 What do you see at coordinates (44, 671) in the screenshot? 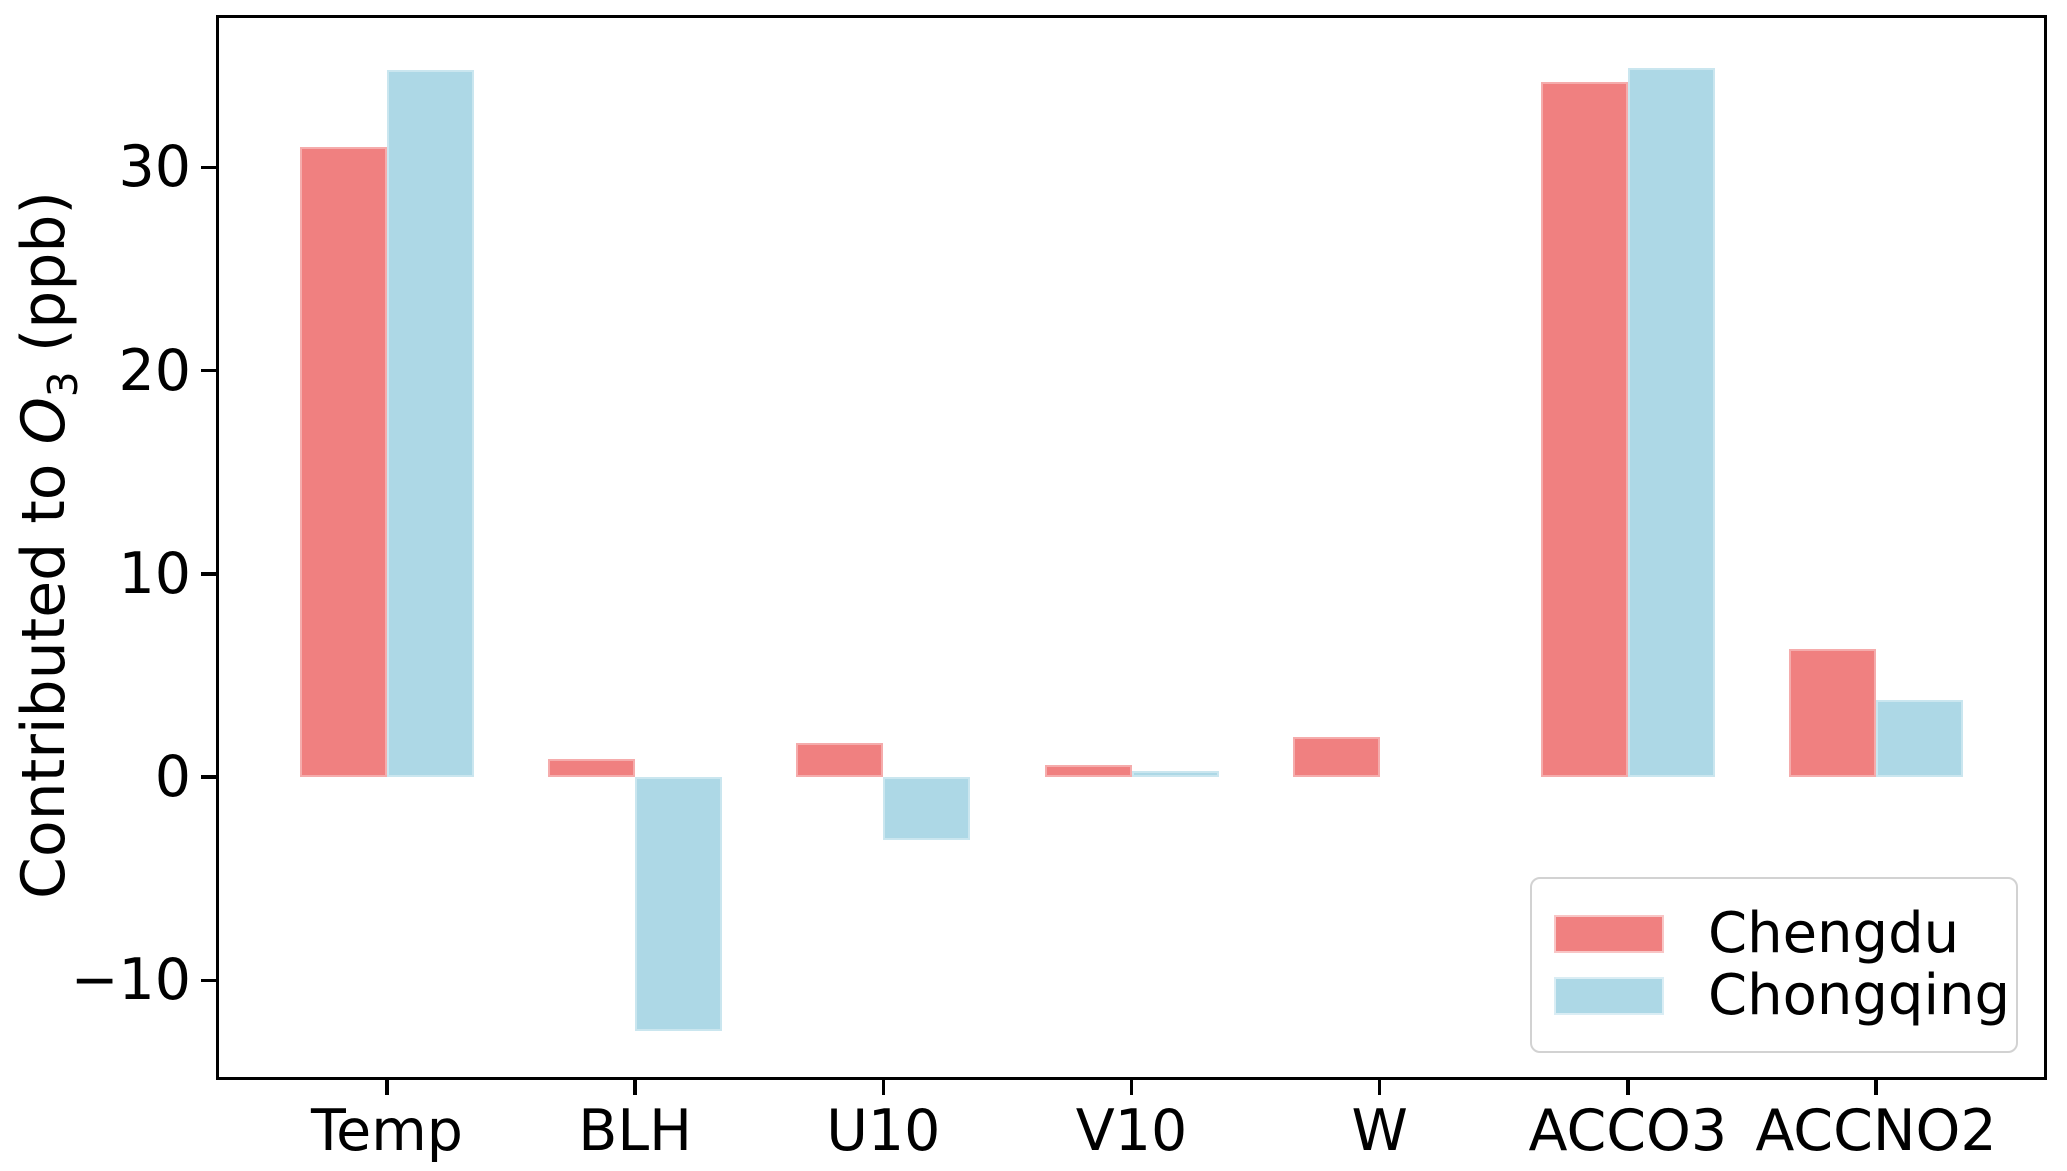
I see `y-axis-label-text: Contributed to` at bounding box center [44, 671].